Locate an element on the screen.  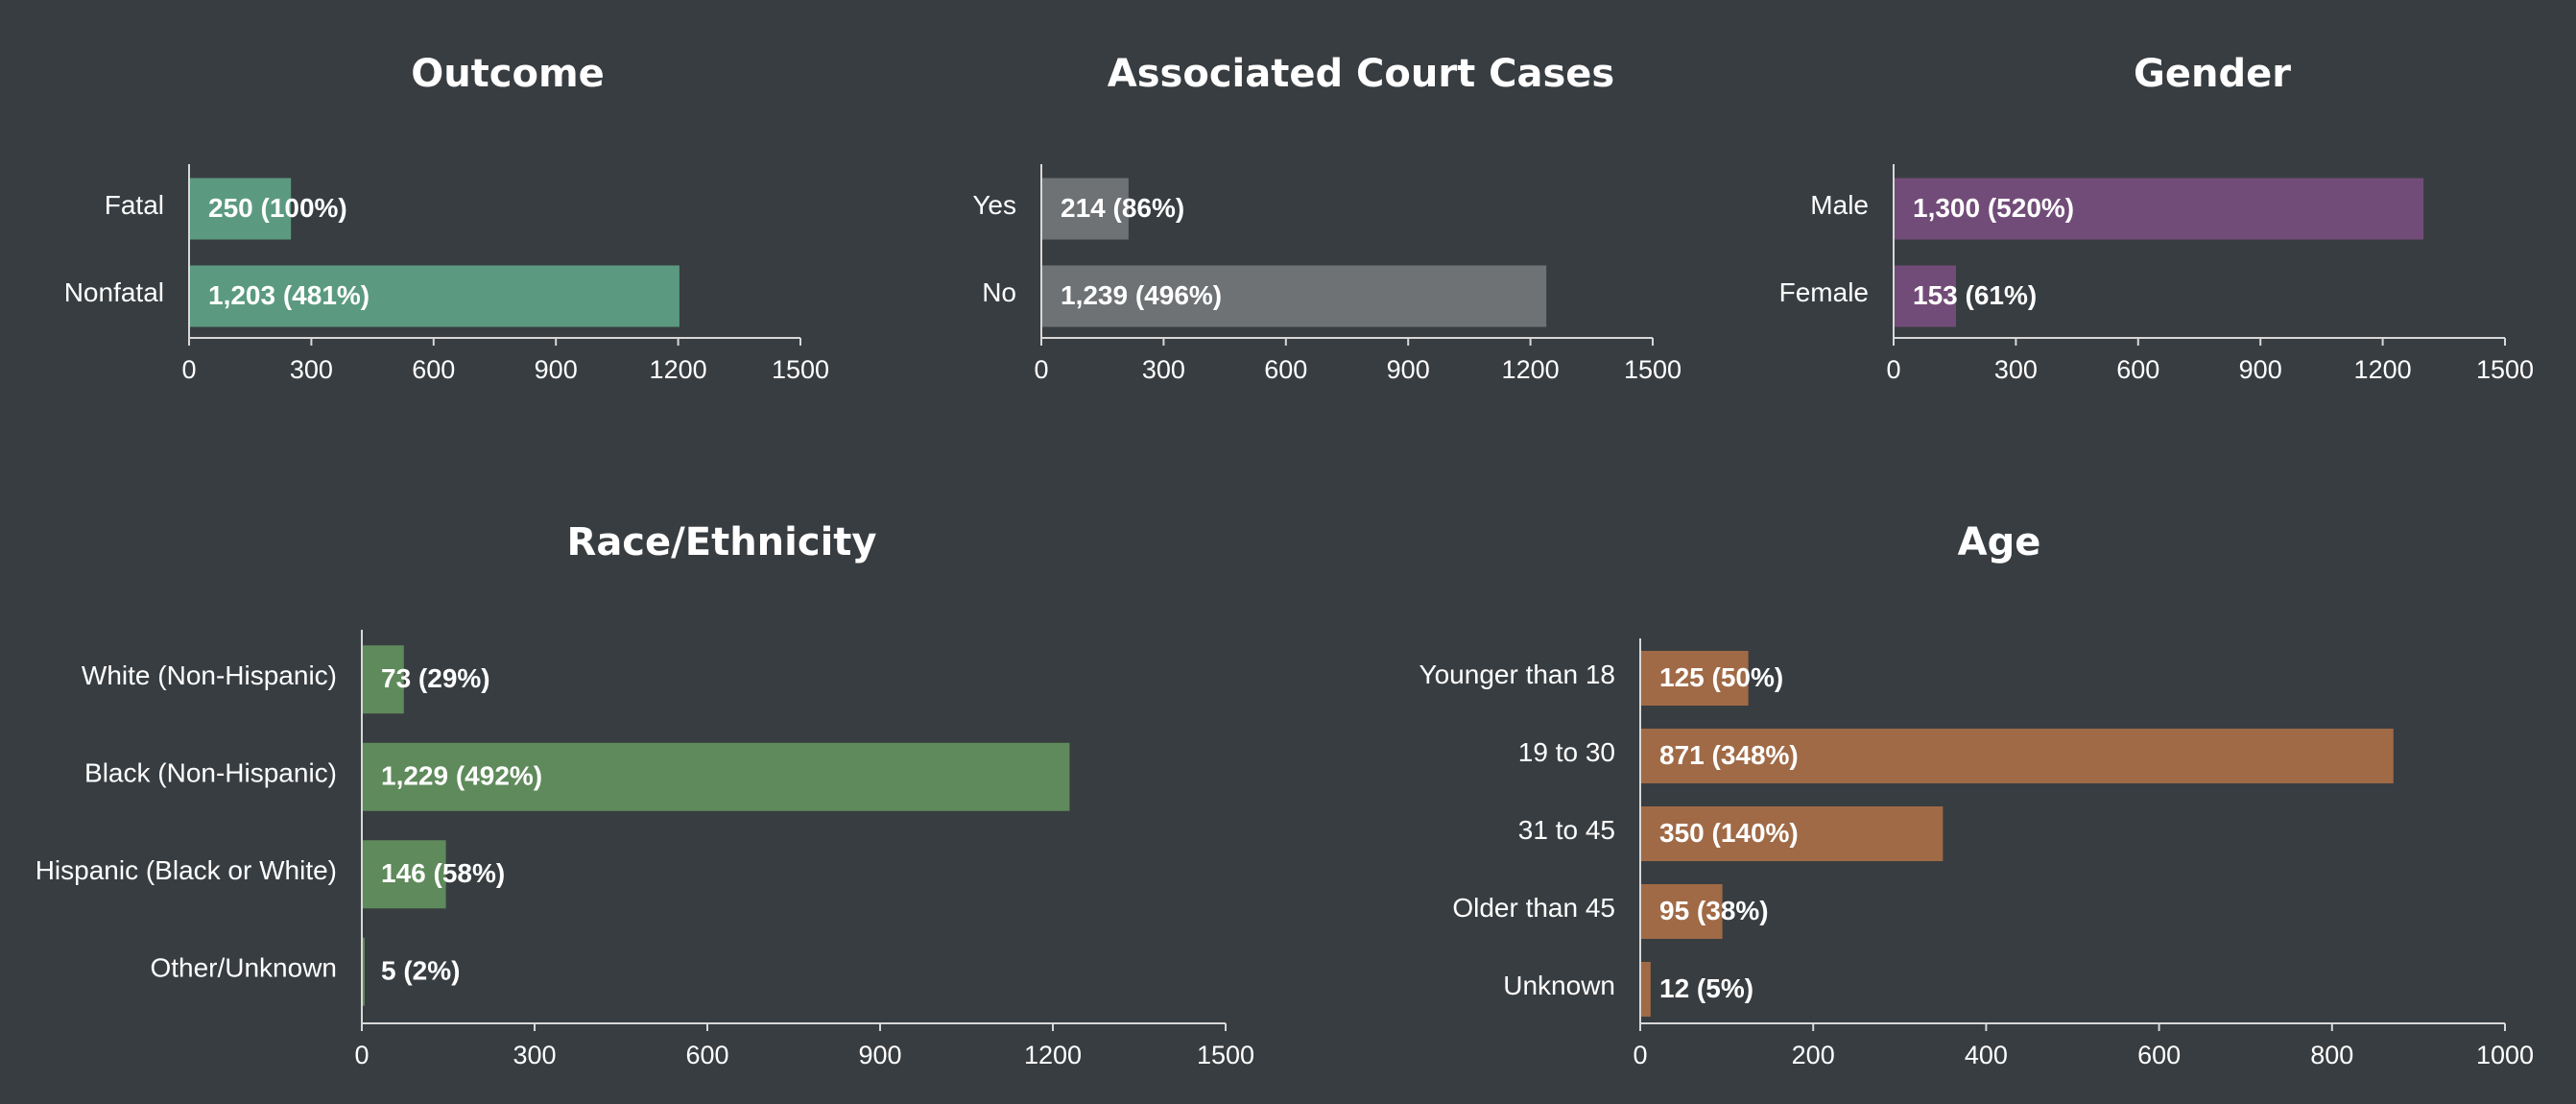
category-label: 19 to 30 is located at coordinates (1566, 752).